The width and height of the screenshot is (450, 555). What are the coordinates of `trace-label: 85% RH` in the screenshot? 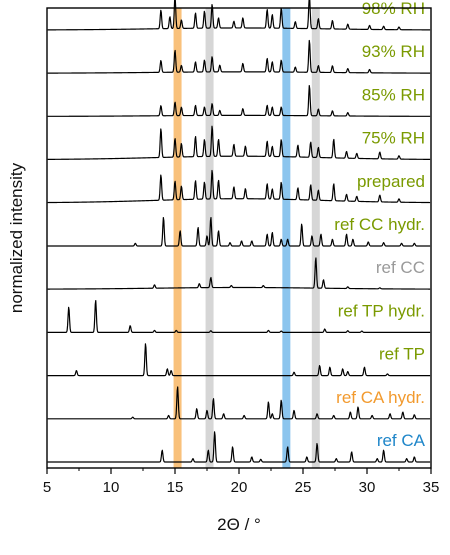 It's located at (393, 94).